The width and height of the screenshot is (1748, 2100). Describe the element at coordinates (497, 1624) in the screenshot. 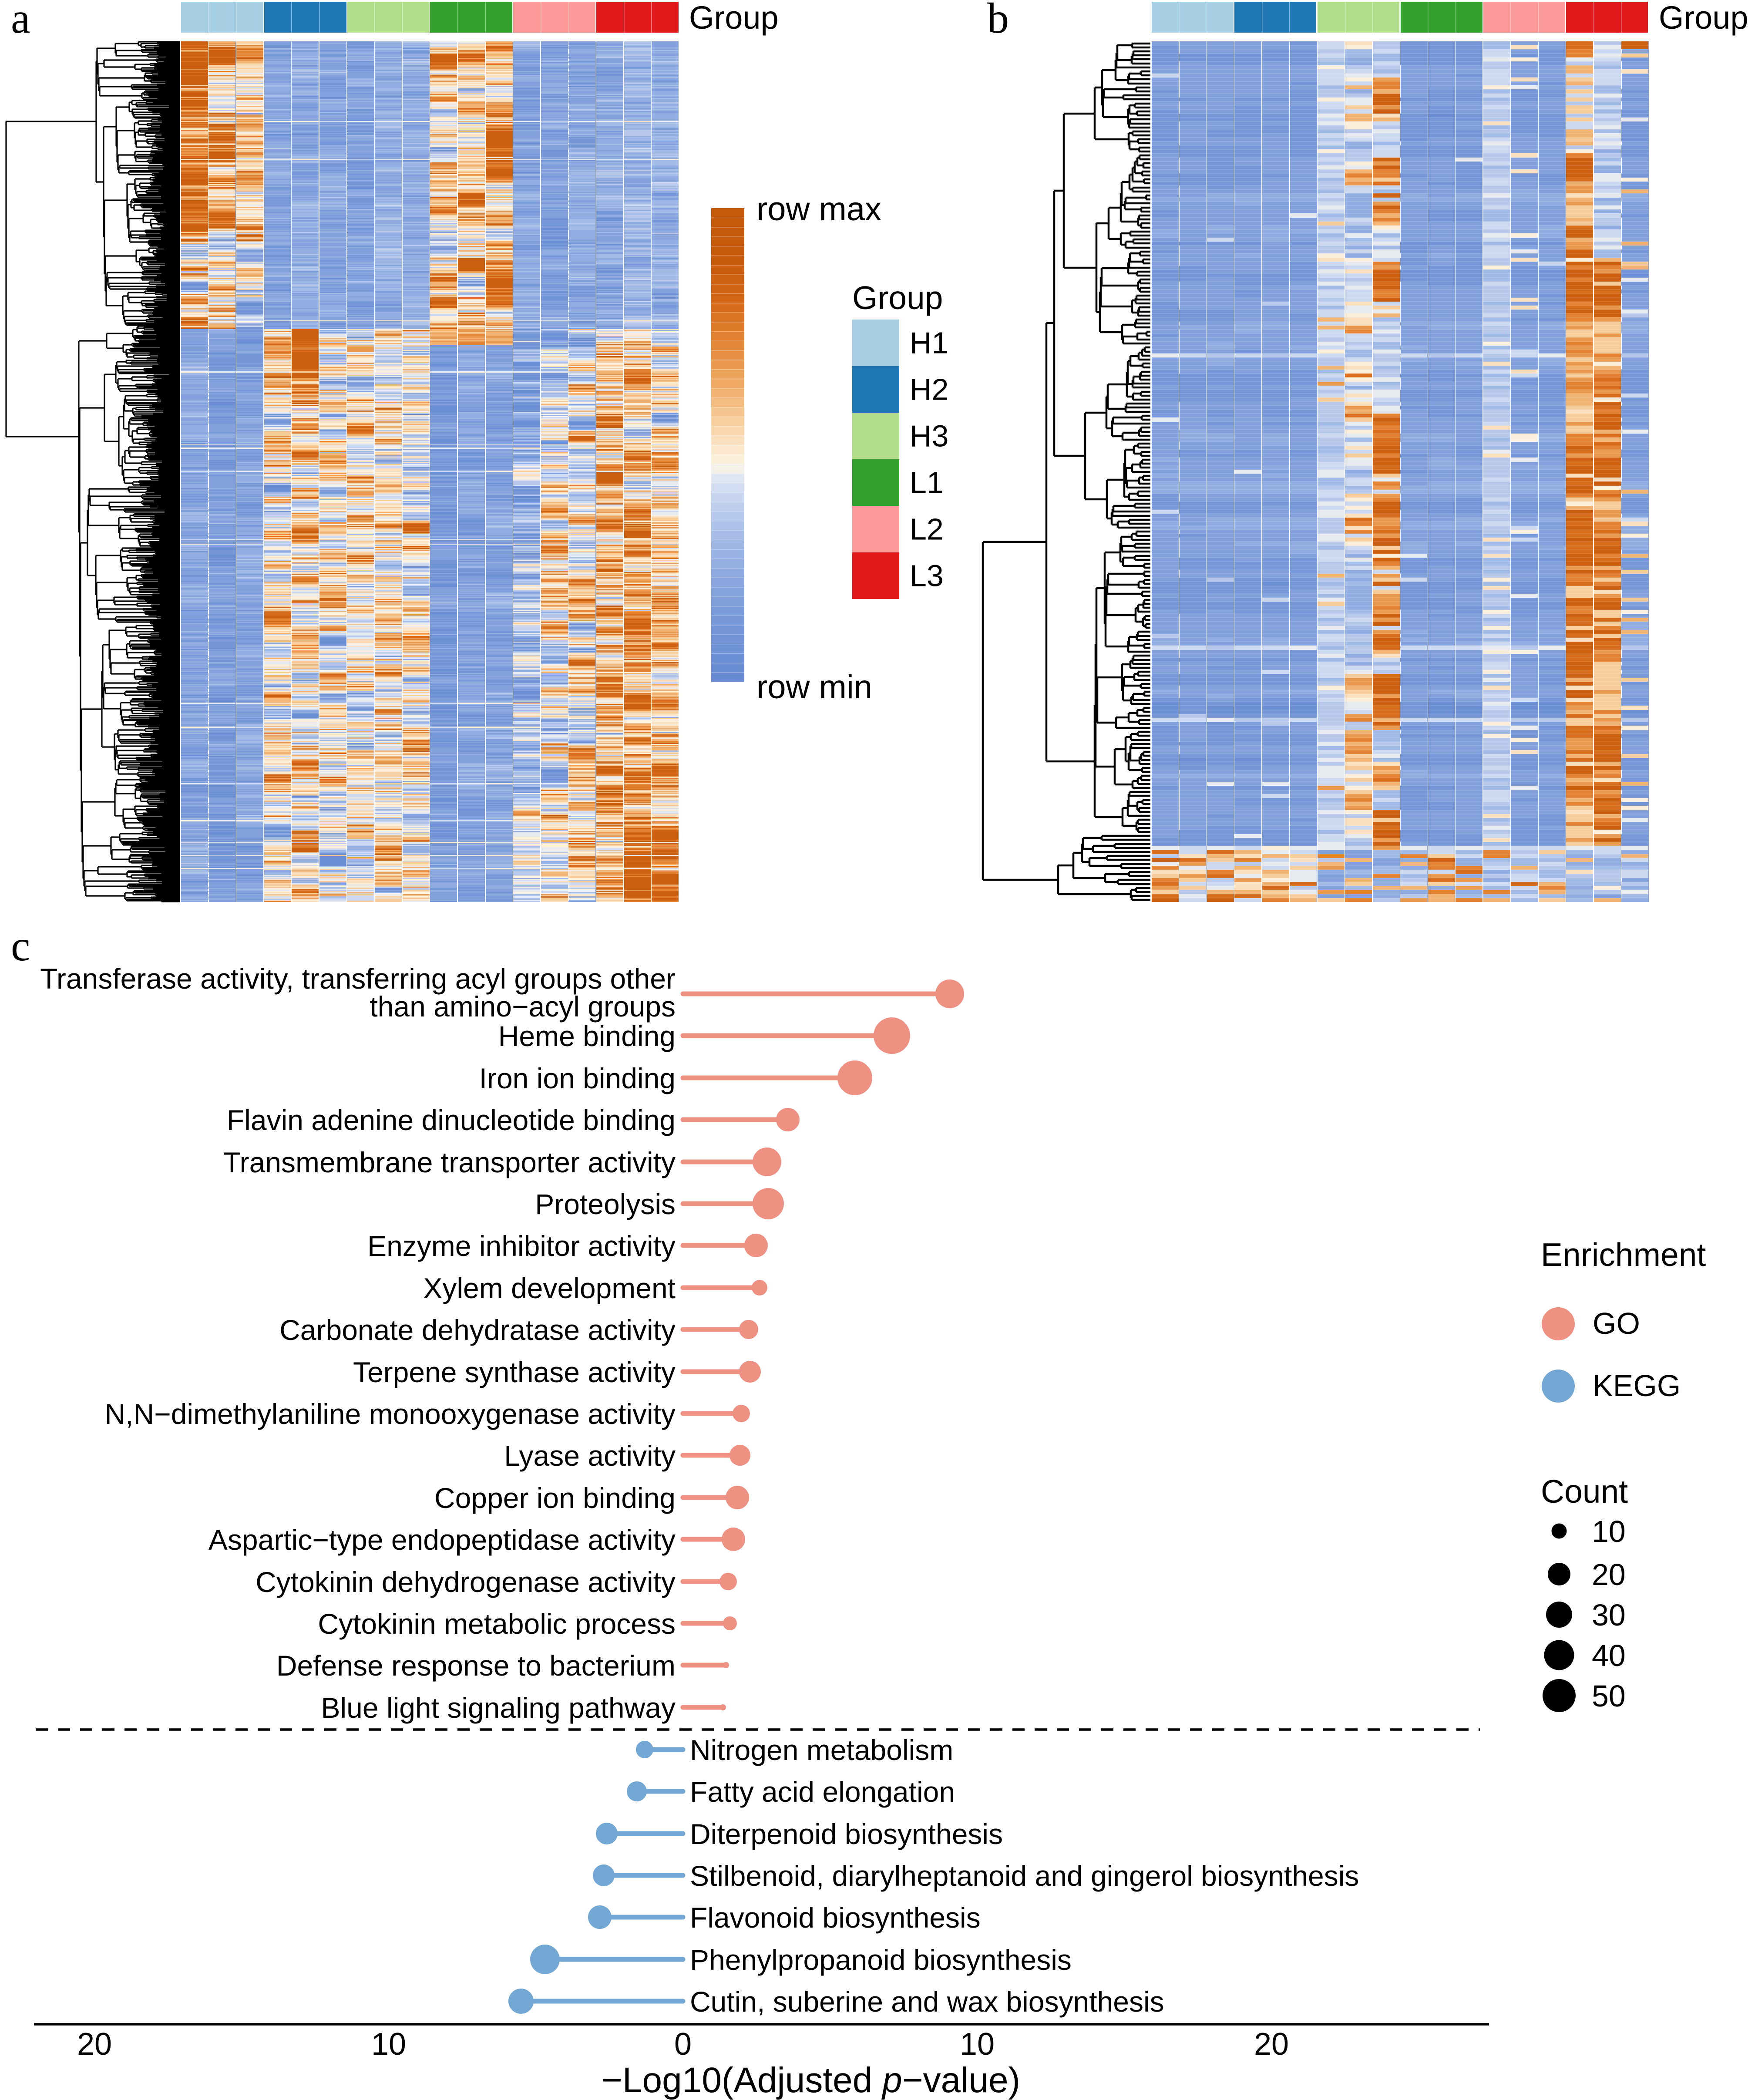

I see `svg-text: Cytokinin metabolic process` at that location.